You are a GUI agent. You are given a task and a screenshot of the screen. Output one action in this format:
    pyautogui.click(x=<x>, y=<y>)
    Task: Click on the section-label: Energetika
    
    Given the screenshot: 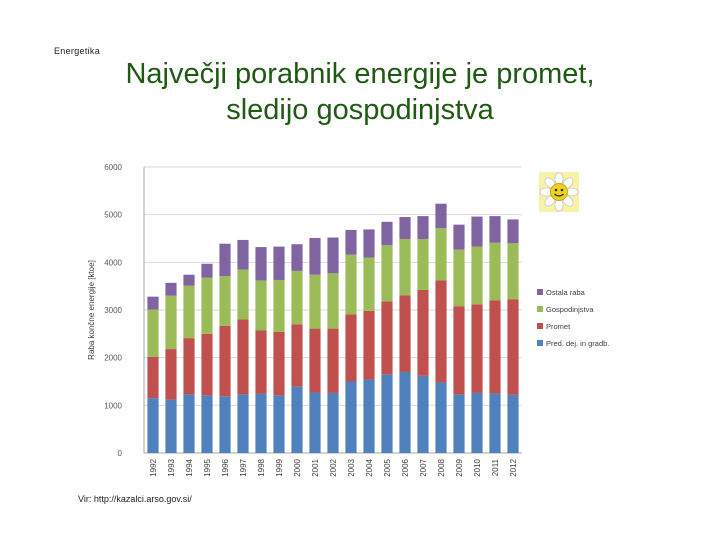 What is the action you would take?
    pyautogui.click(x=77, y=51)
    